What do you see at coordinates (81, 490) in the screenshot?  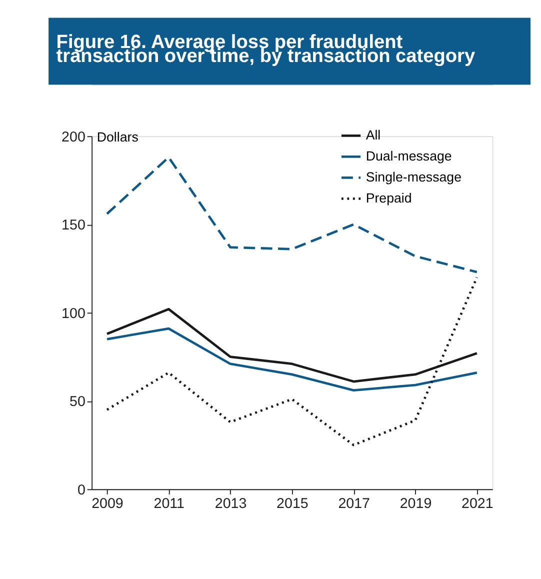 I see `y-tick-label: 0` at bounding box center [81, 490].